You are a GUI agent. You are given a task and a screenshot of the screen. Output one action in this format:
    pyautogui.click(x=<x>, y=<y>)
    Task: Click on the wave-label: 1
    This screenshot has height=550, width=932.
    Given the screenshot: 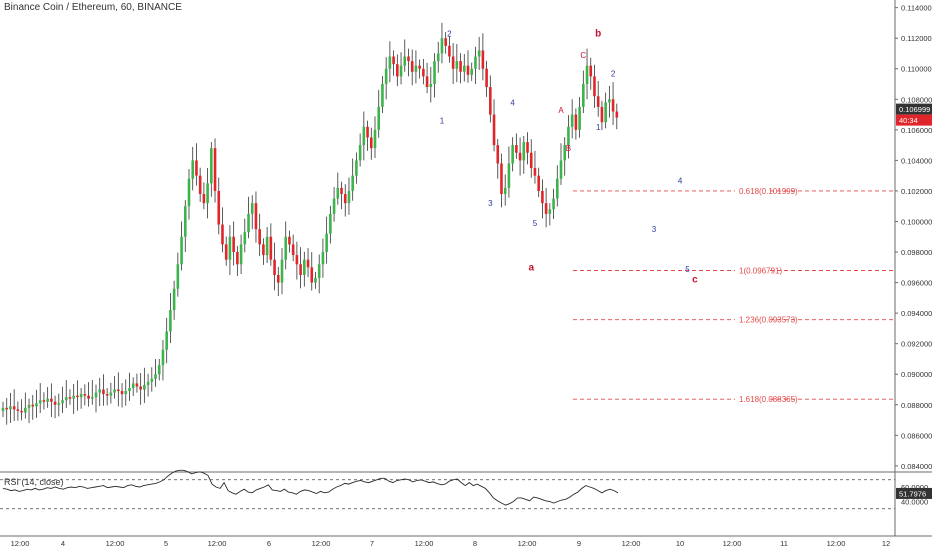 What is the action you would take?
    pyautogui.click(x=598, y=127)
    